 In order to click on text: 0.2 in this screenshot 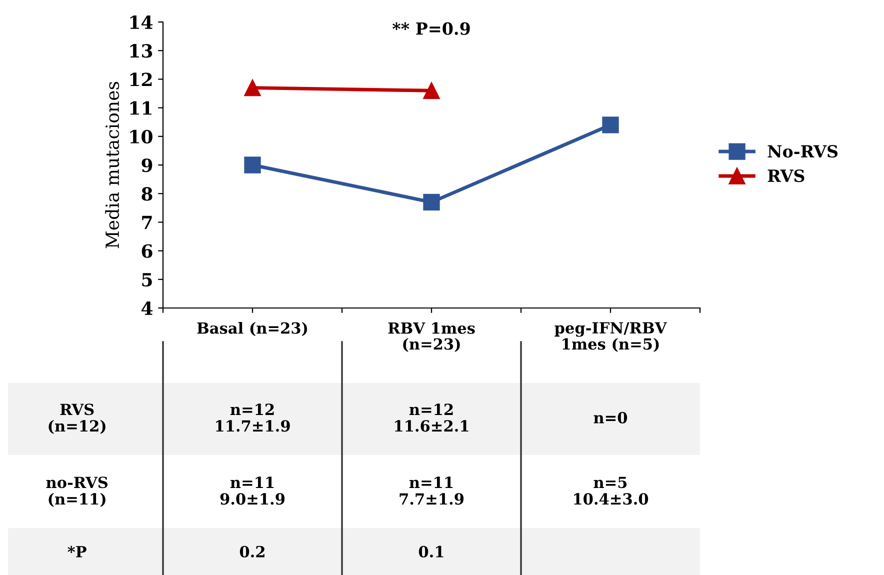, I will do `click(252, 552)`.